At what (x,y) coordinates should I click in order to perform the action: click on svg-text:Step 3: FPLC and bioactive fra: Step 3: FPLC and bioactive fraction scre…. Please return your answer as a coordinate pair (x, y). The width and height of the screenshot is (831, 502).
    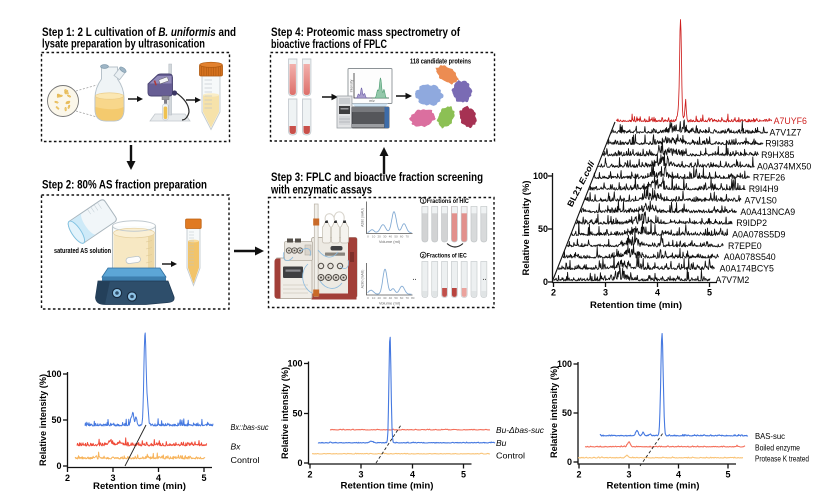
    Looking at the image, I should click on (377, 177).